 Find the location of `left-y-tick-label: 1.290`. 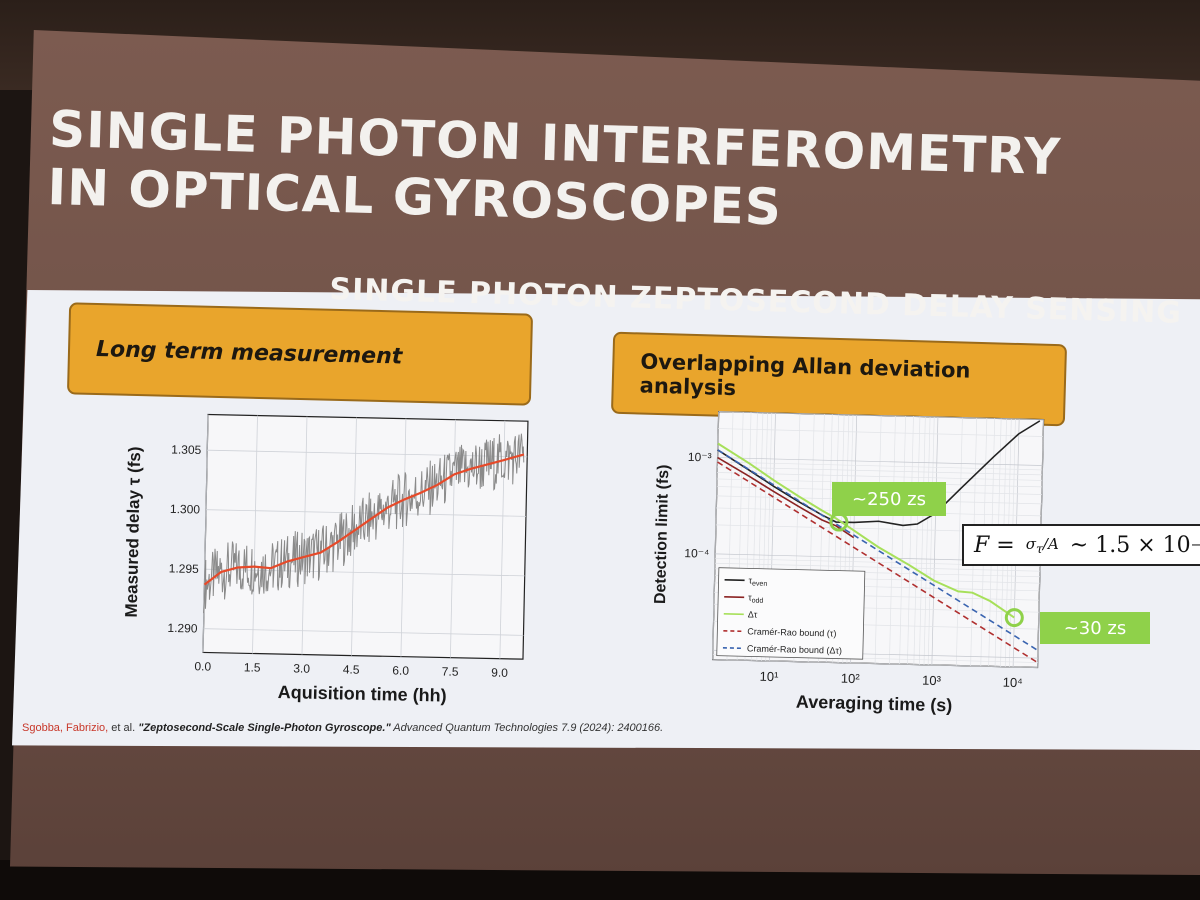

left-y-tick-label: 1.290 is located at coordinates (182, 628).